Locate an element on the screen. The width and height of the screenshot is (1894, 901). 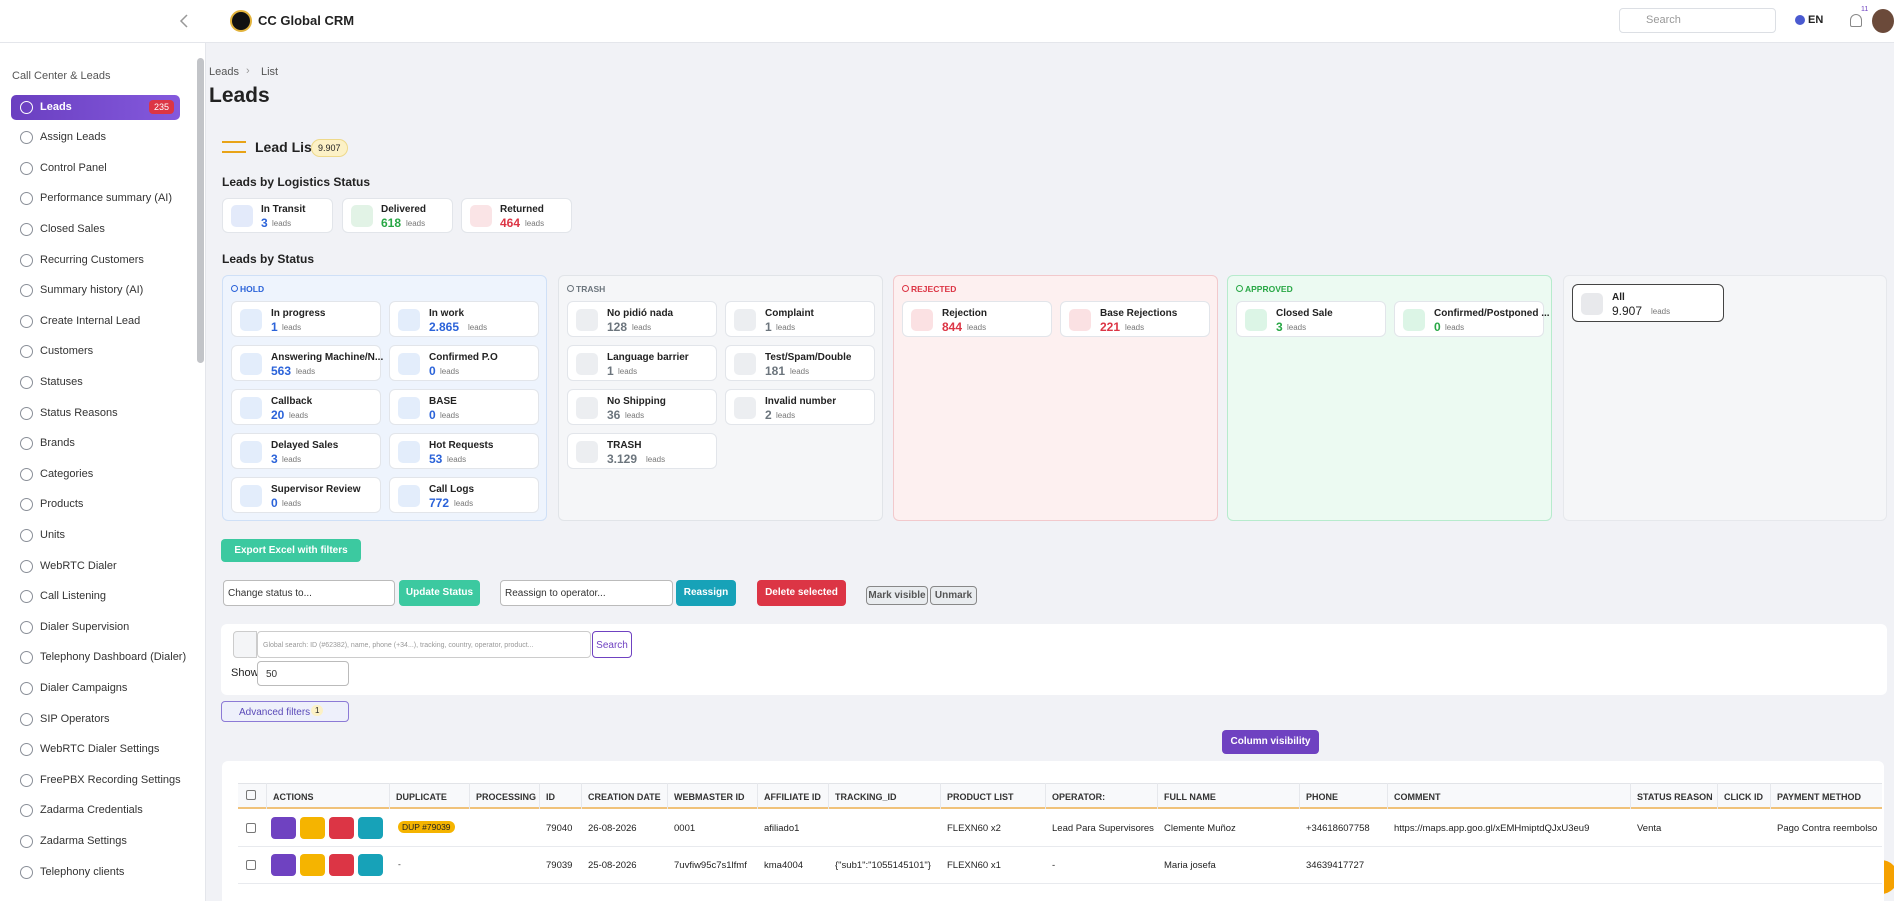
status-card: Invalid number 2 leads is located at coordinates (800, 407).